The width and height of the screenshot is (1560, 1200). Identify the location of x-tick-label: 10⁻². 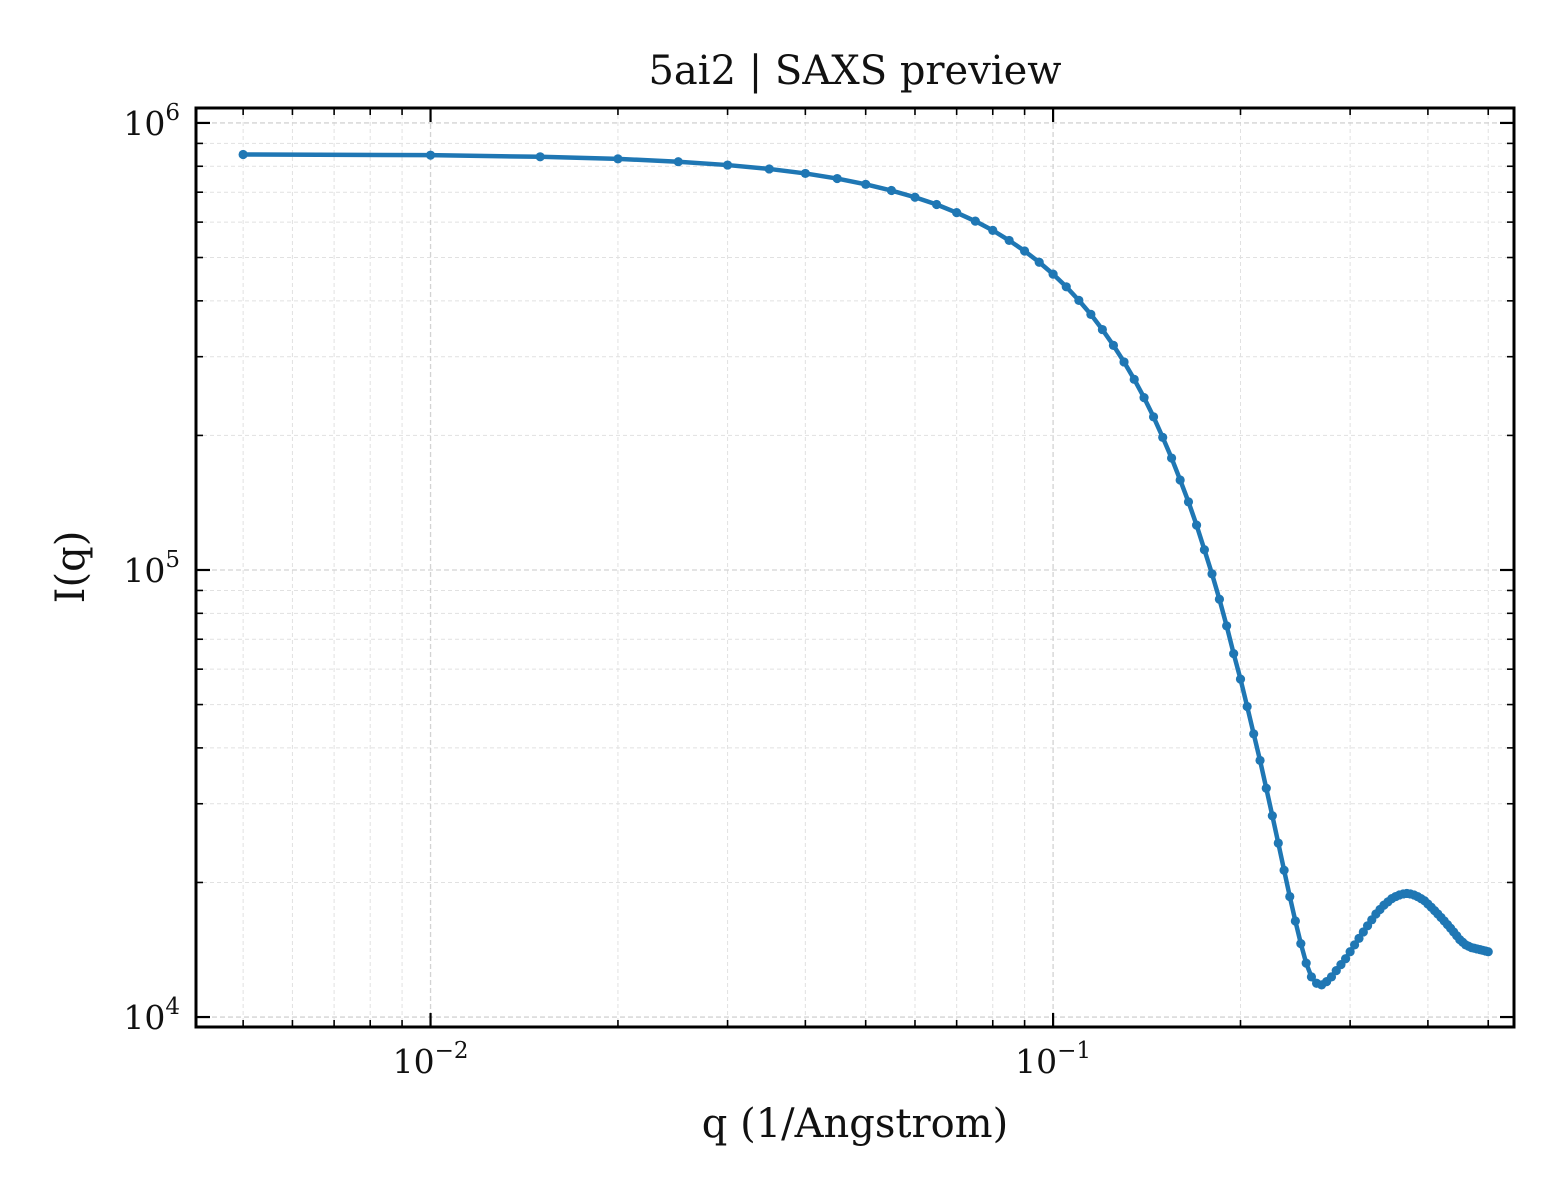
(431, 1059).